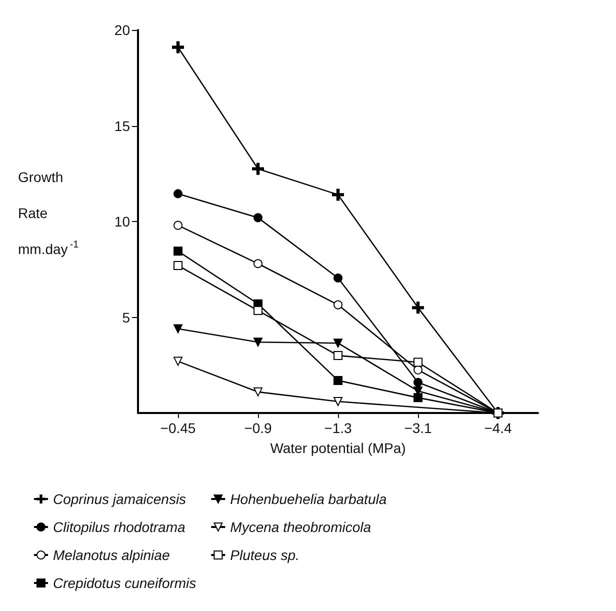  What do you see at coordinates (338, 448) in the screenshot?
I see `x-axis-title: Water potential (MPa)` at bounding box center [338, 448].